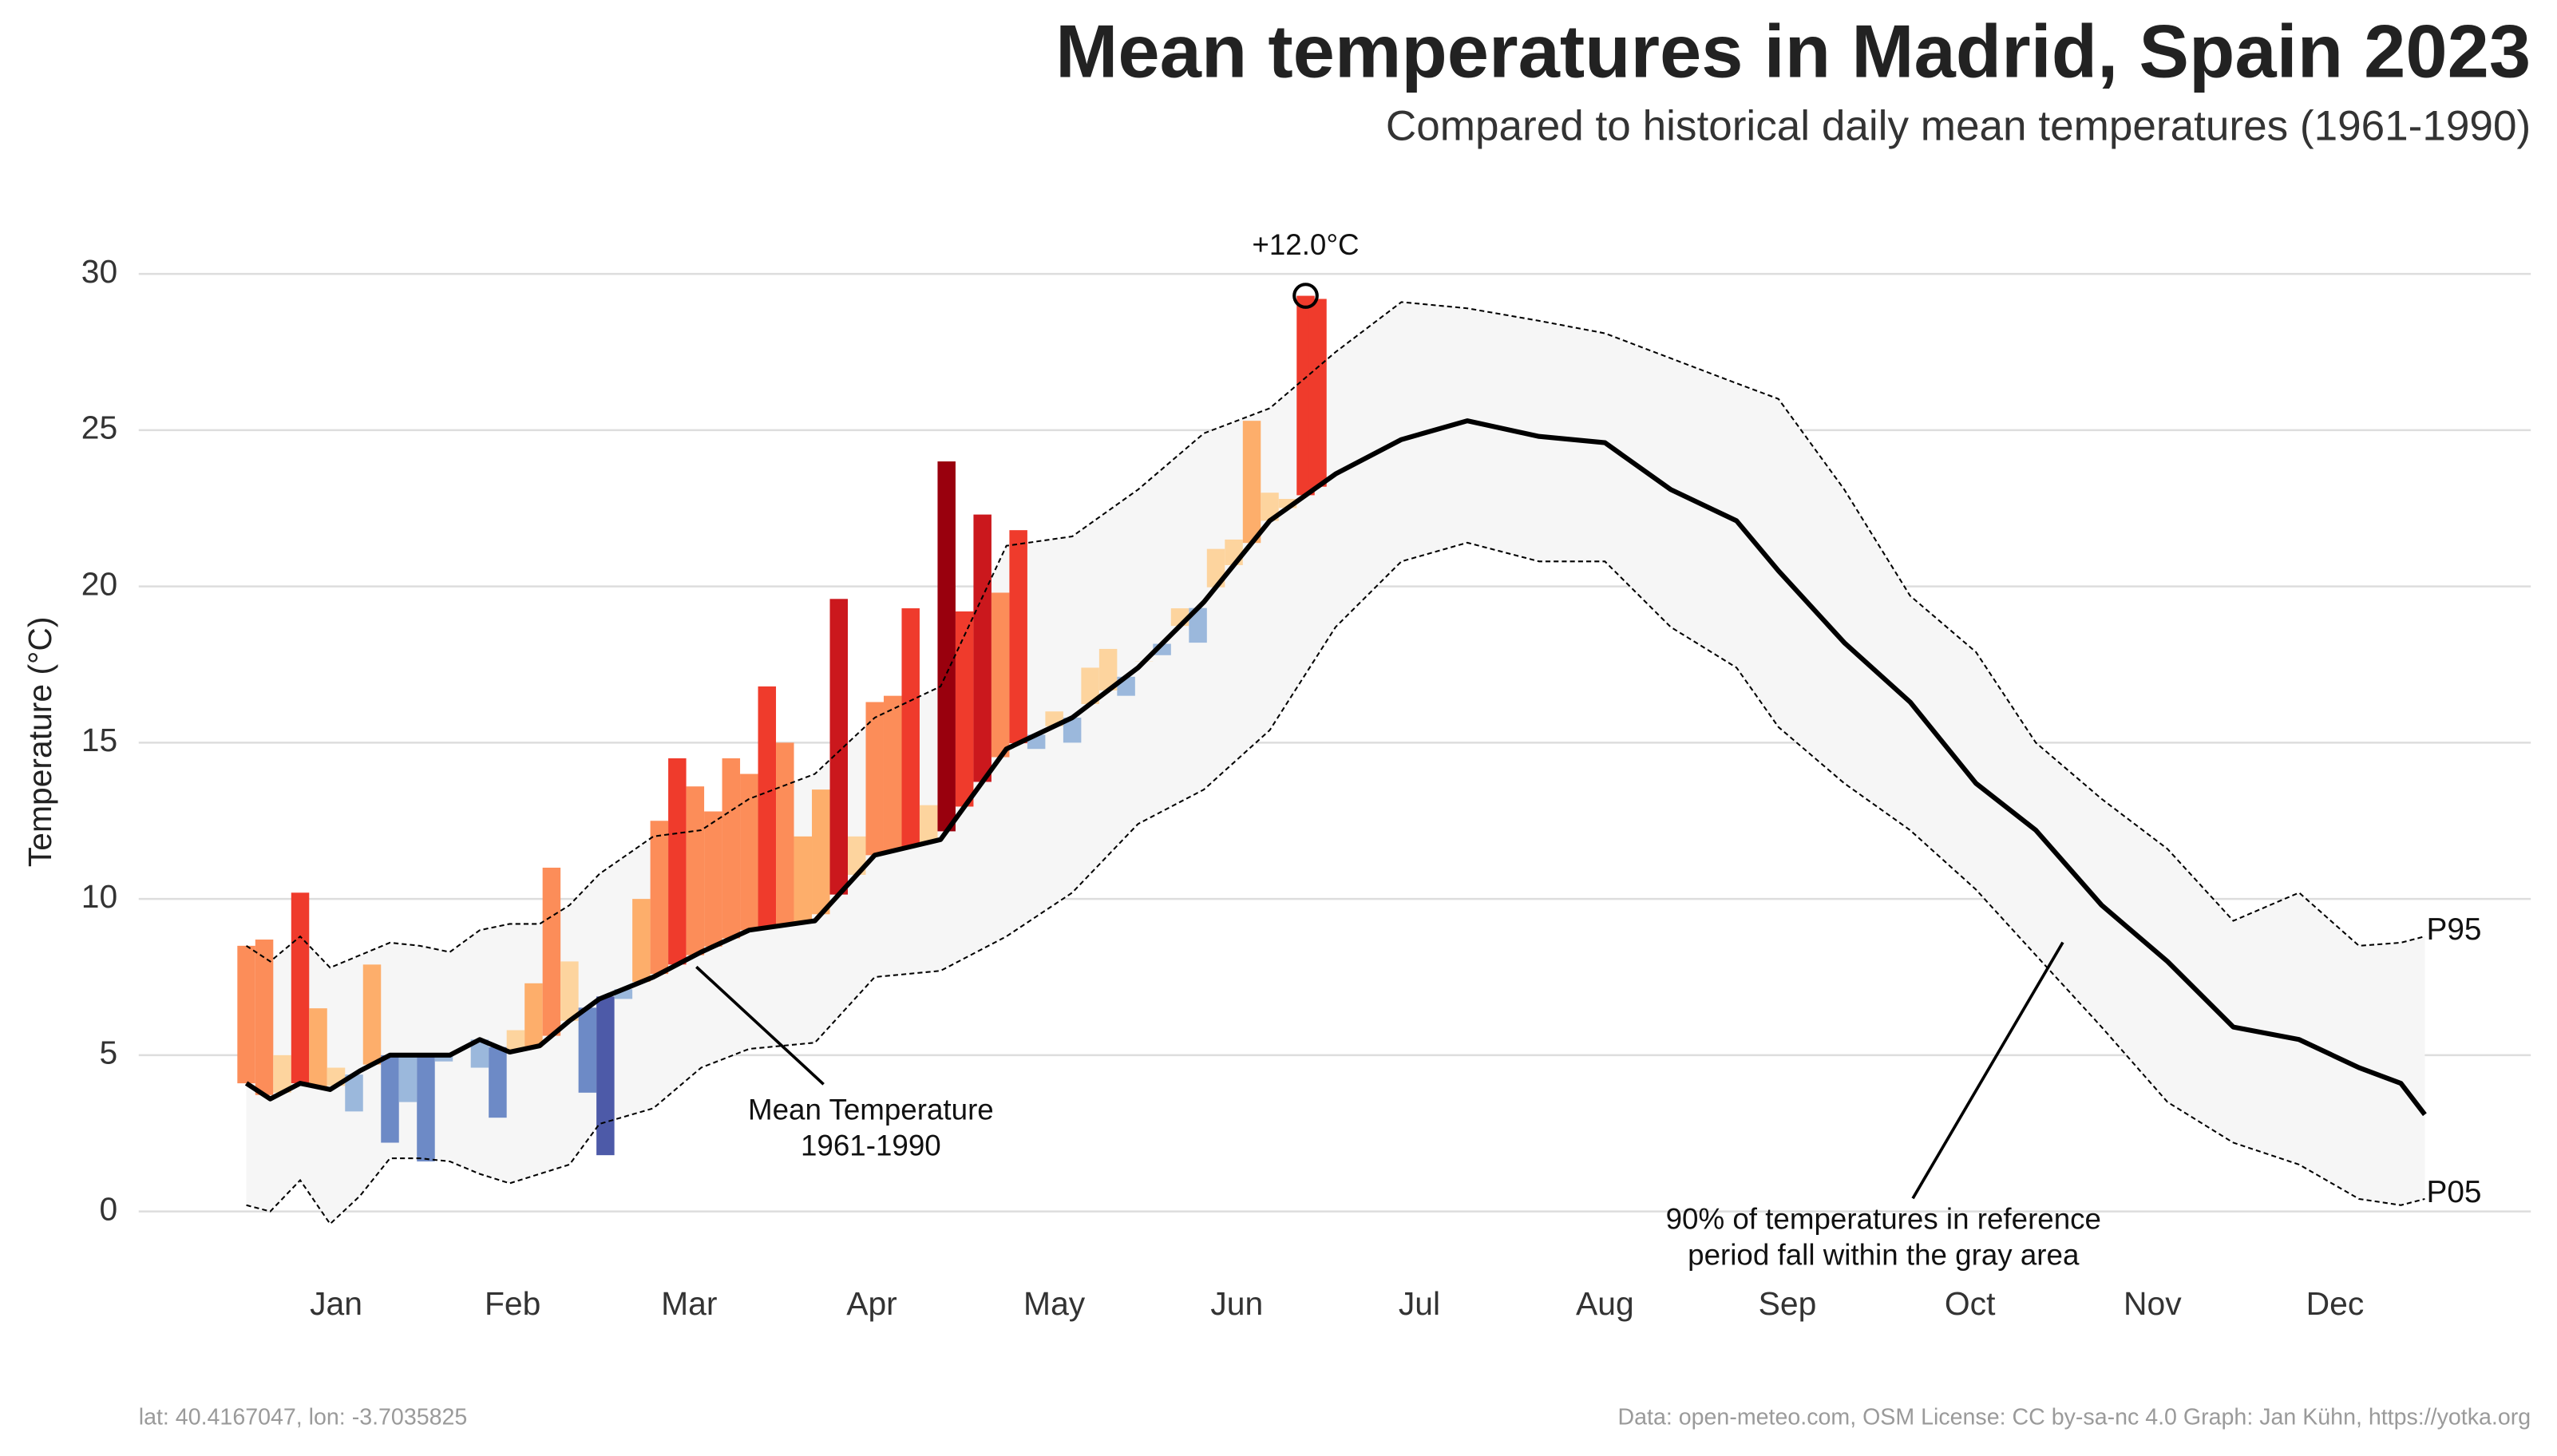 The width and height of the screenshot is (2557, 1456). What do you see at coordinates (1305, 244) in the screenshot?
I see `annotation: +12.0°C` at bounding box center [1305, 244].